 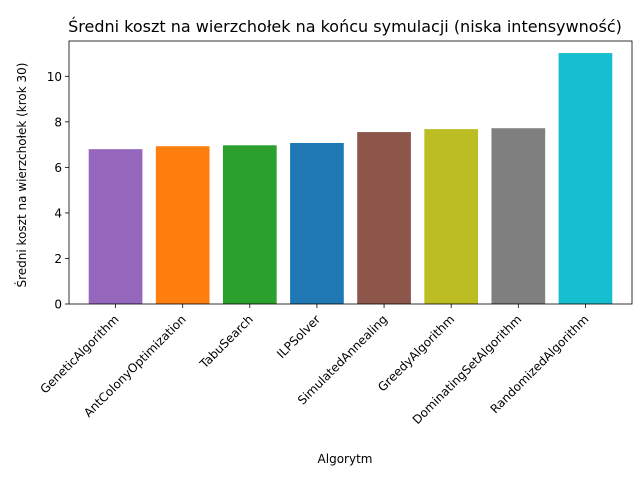 I want to click on bar-antcolonyoptimization, so click(x=182, y=225).